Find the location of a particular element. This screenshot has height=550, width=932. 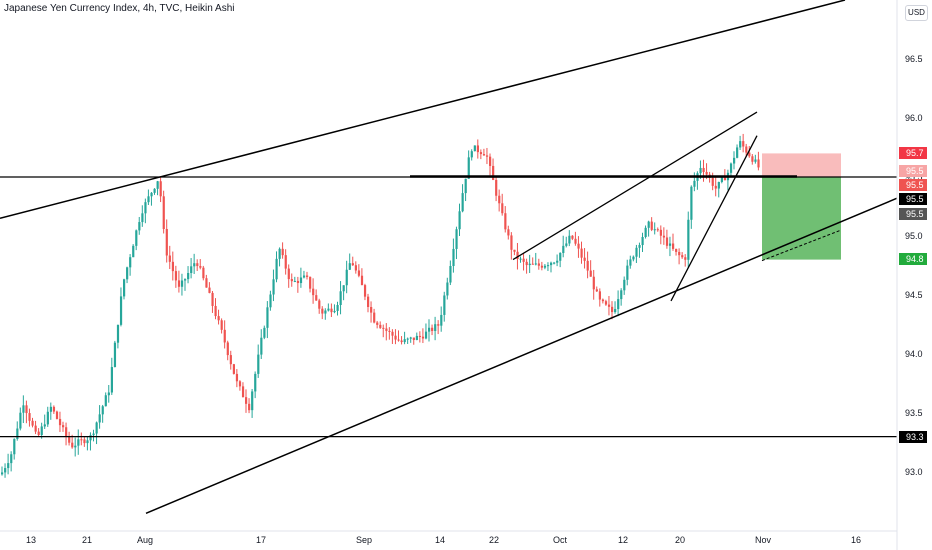

x-tick-label: Sep is located at coordinates (364, 540).